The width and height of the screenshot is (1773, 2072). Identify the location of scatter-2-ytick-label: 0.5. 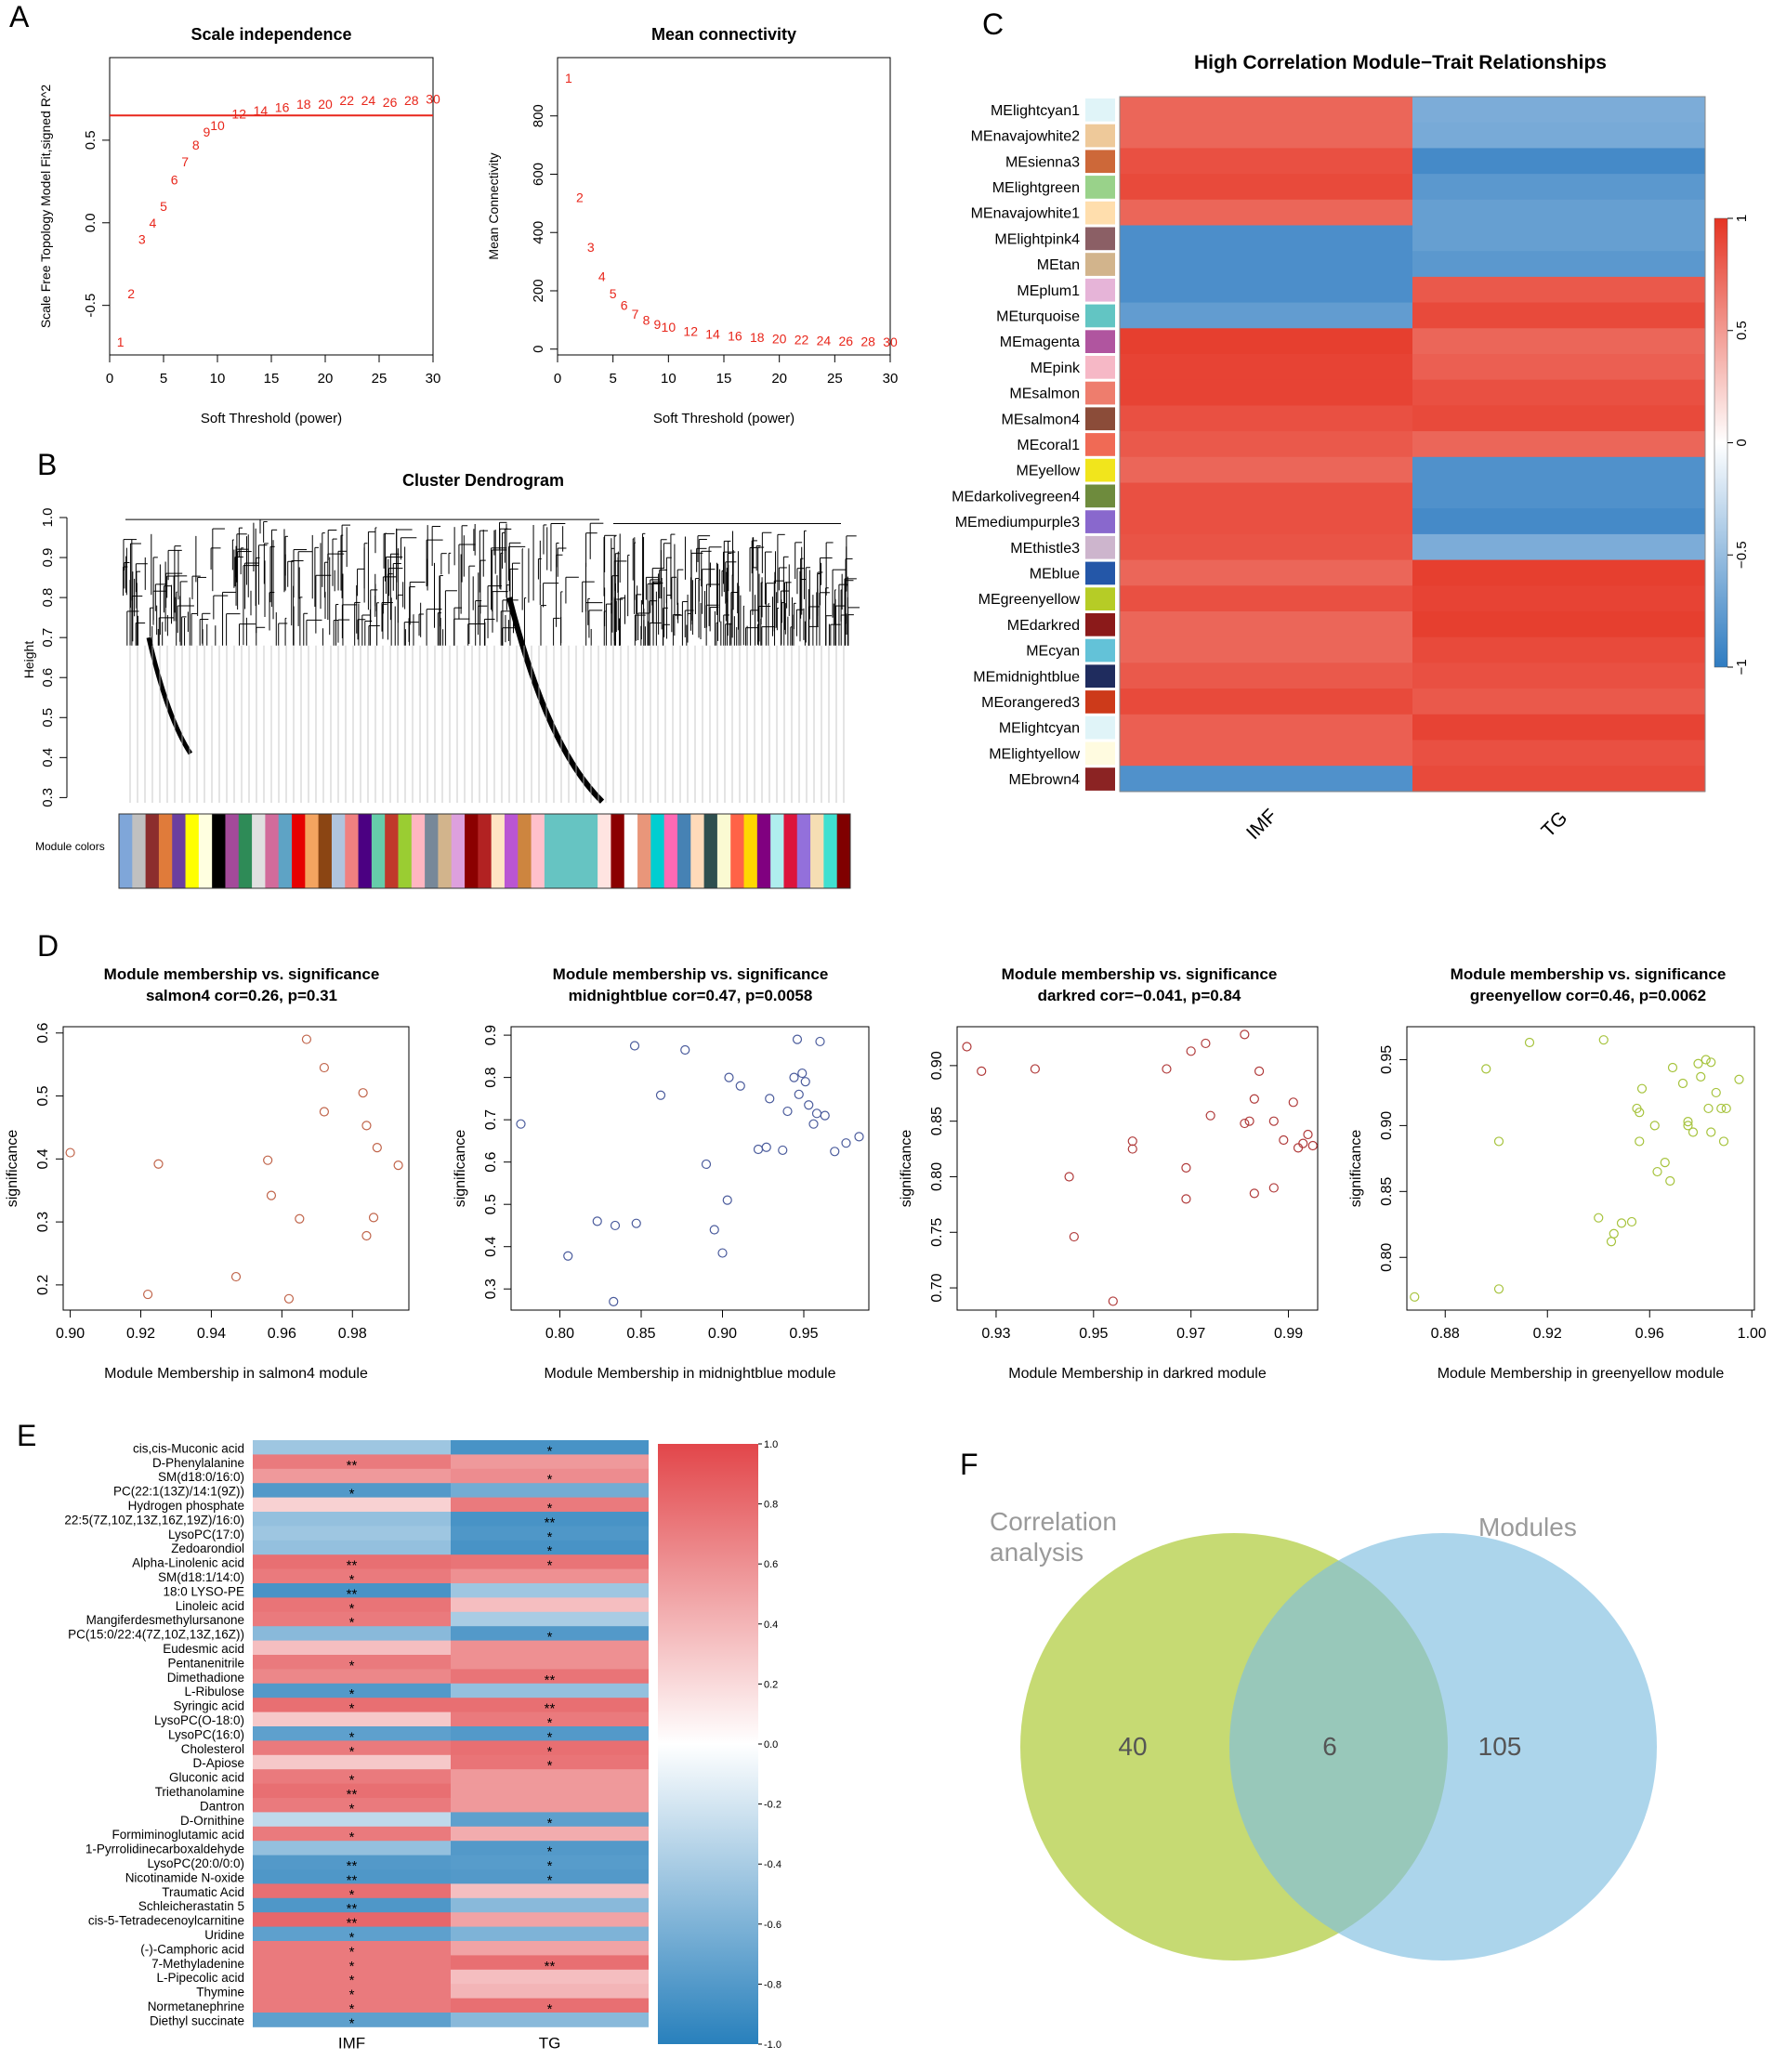
(491, 1204).